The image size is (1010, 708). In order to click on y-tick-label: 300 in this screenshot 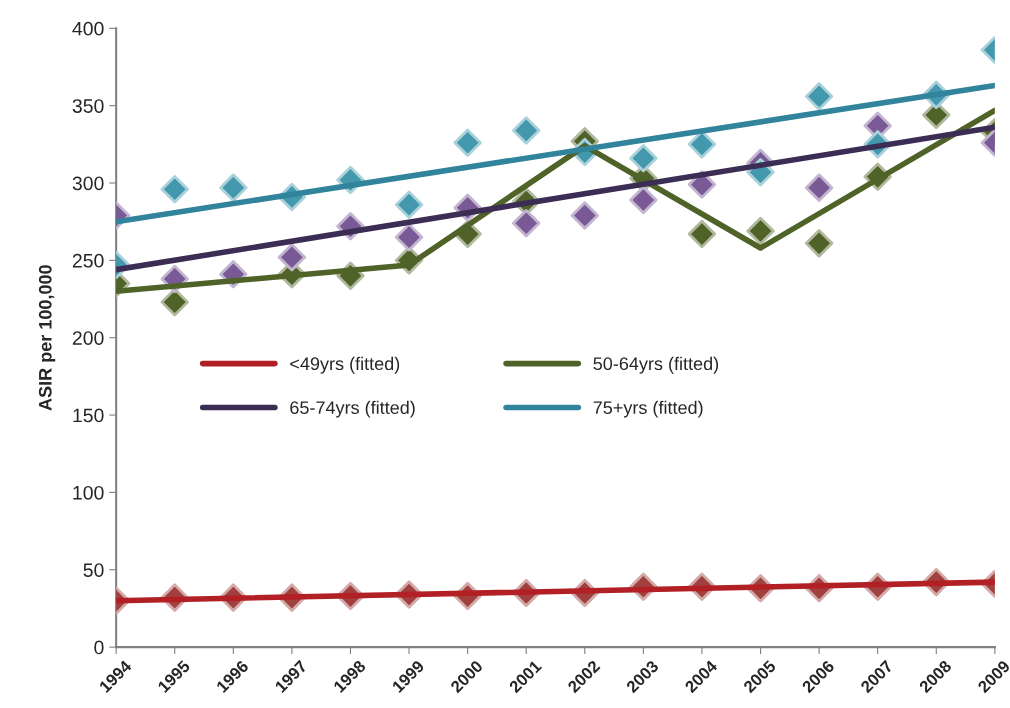, I will do `click(88, 183)`.